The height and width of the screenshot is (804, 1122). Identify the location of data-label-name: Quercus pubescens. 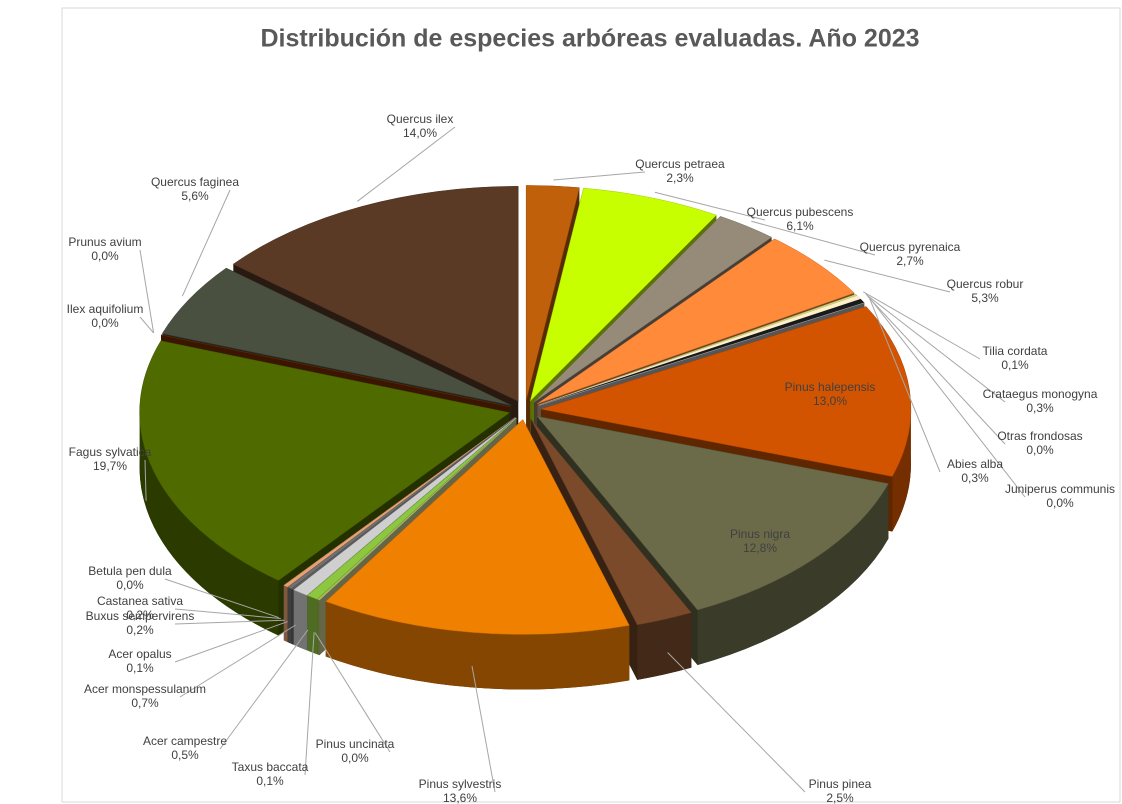
(800, 212).